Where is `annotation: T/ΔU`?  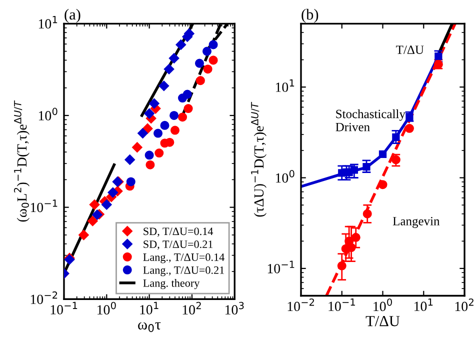
annotation: T/ΔU is located at coordinates (410, 50).